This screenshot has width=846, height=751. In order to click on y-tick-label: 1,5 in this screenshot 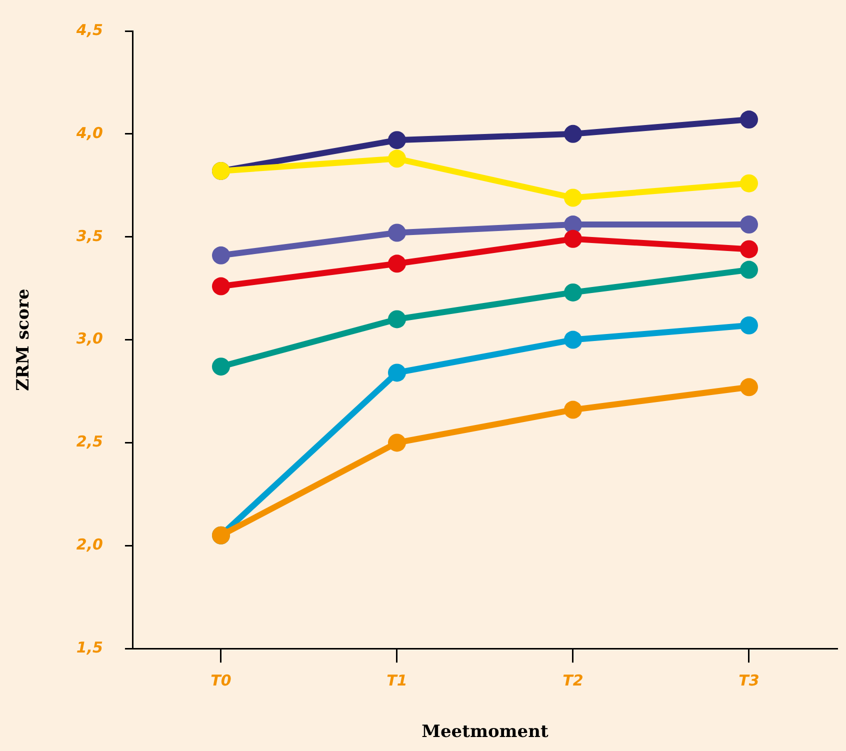, I will do `click(89, 647)`.